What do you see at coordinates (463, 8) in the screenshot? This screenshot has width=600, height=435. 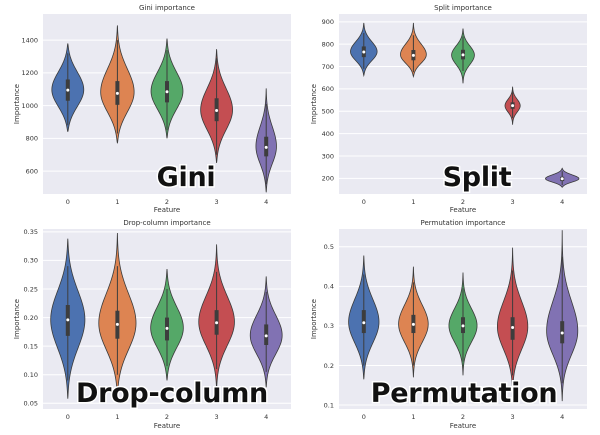 I see `chart-title: Split importance` at bounding box center [463, 8].